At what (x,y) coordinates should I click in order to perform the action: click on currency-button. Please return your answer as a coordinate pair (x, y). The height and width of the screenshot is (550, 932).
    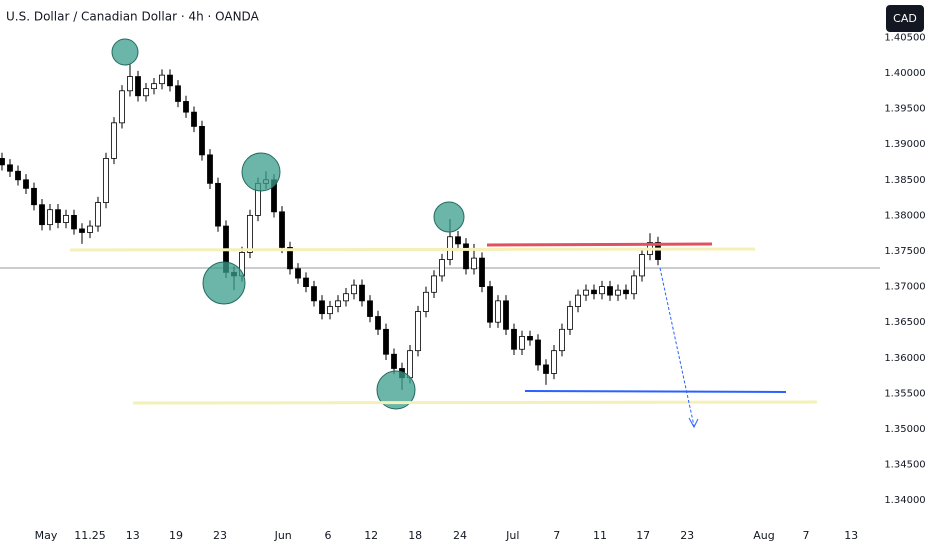
    Looking at the image, I should click on (905, 18).